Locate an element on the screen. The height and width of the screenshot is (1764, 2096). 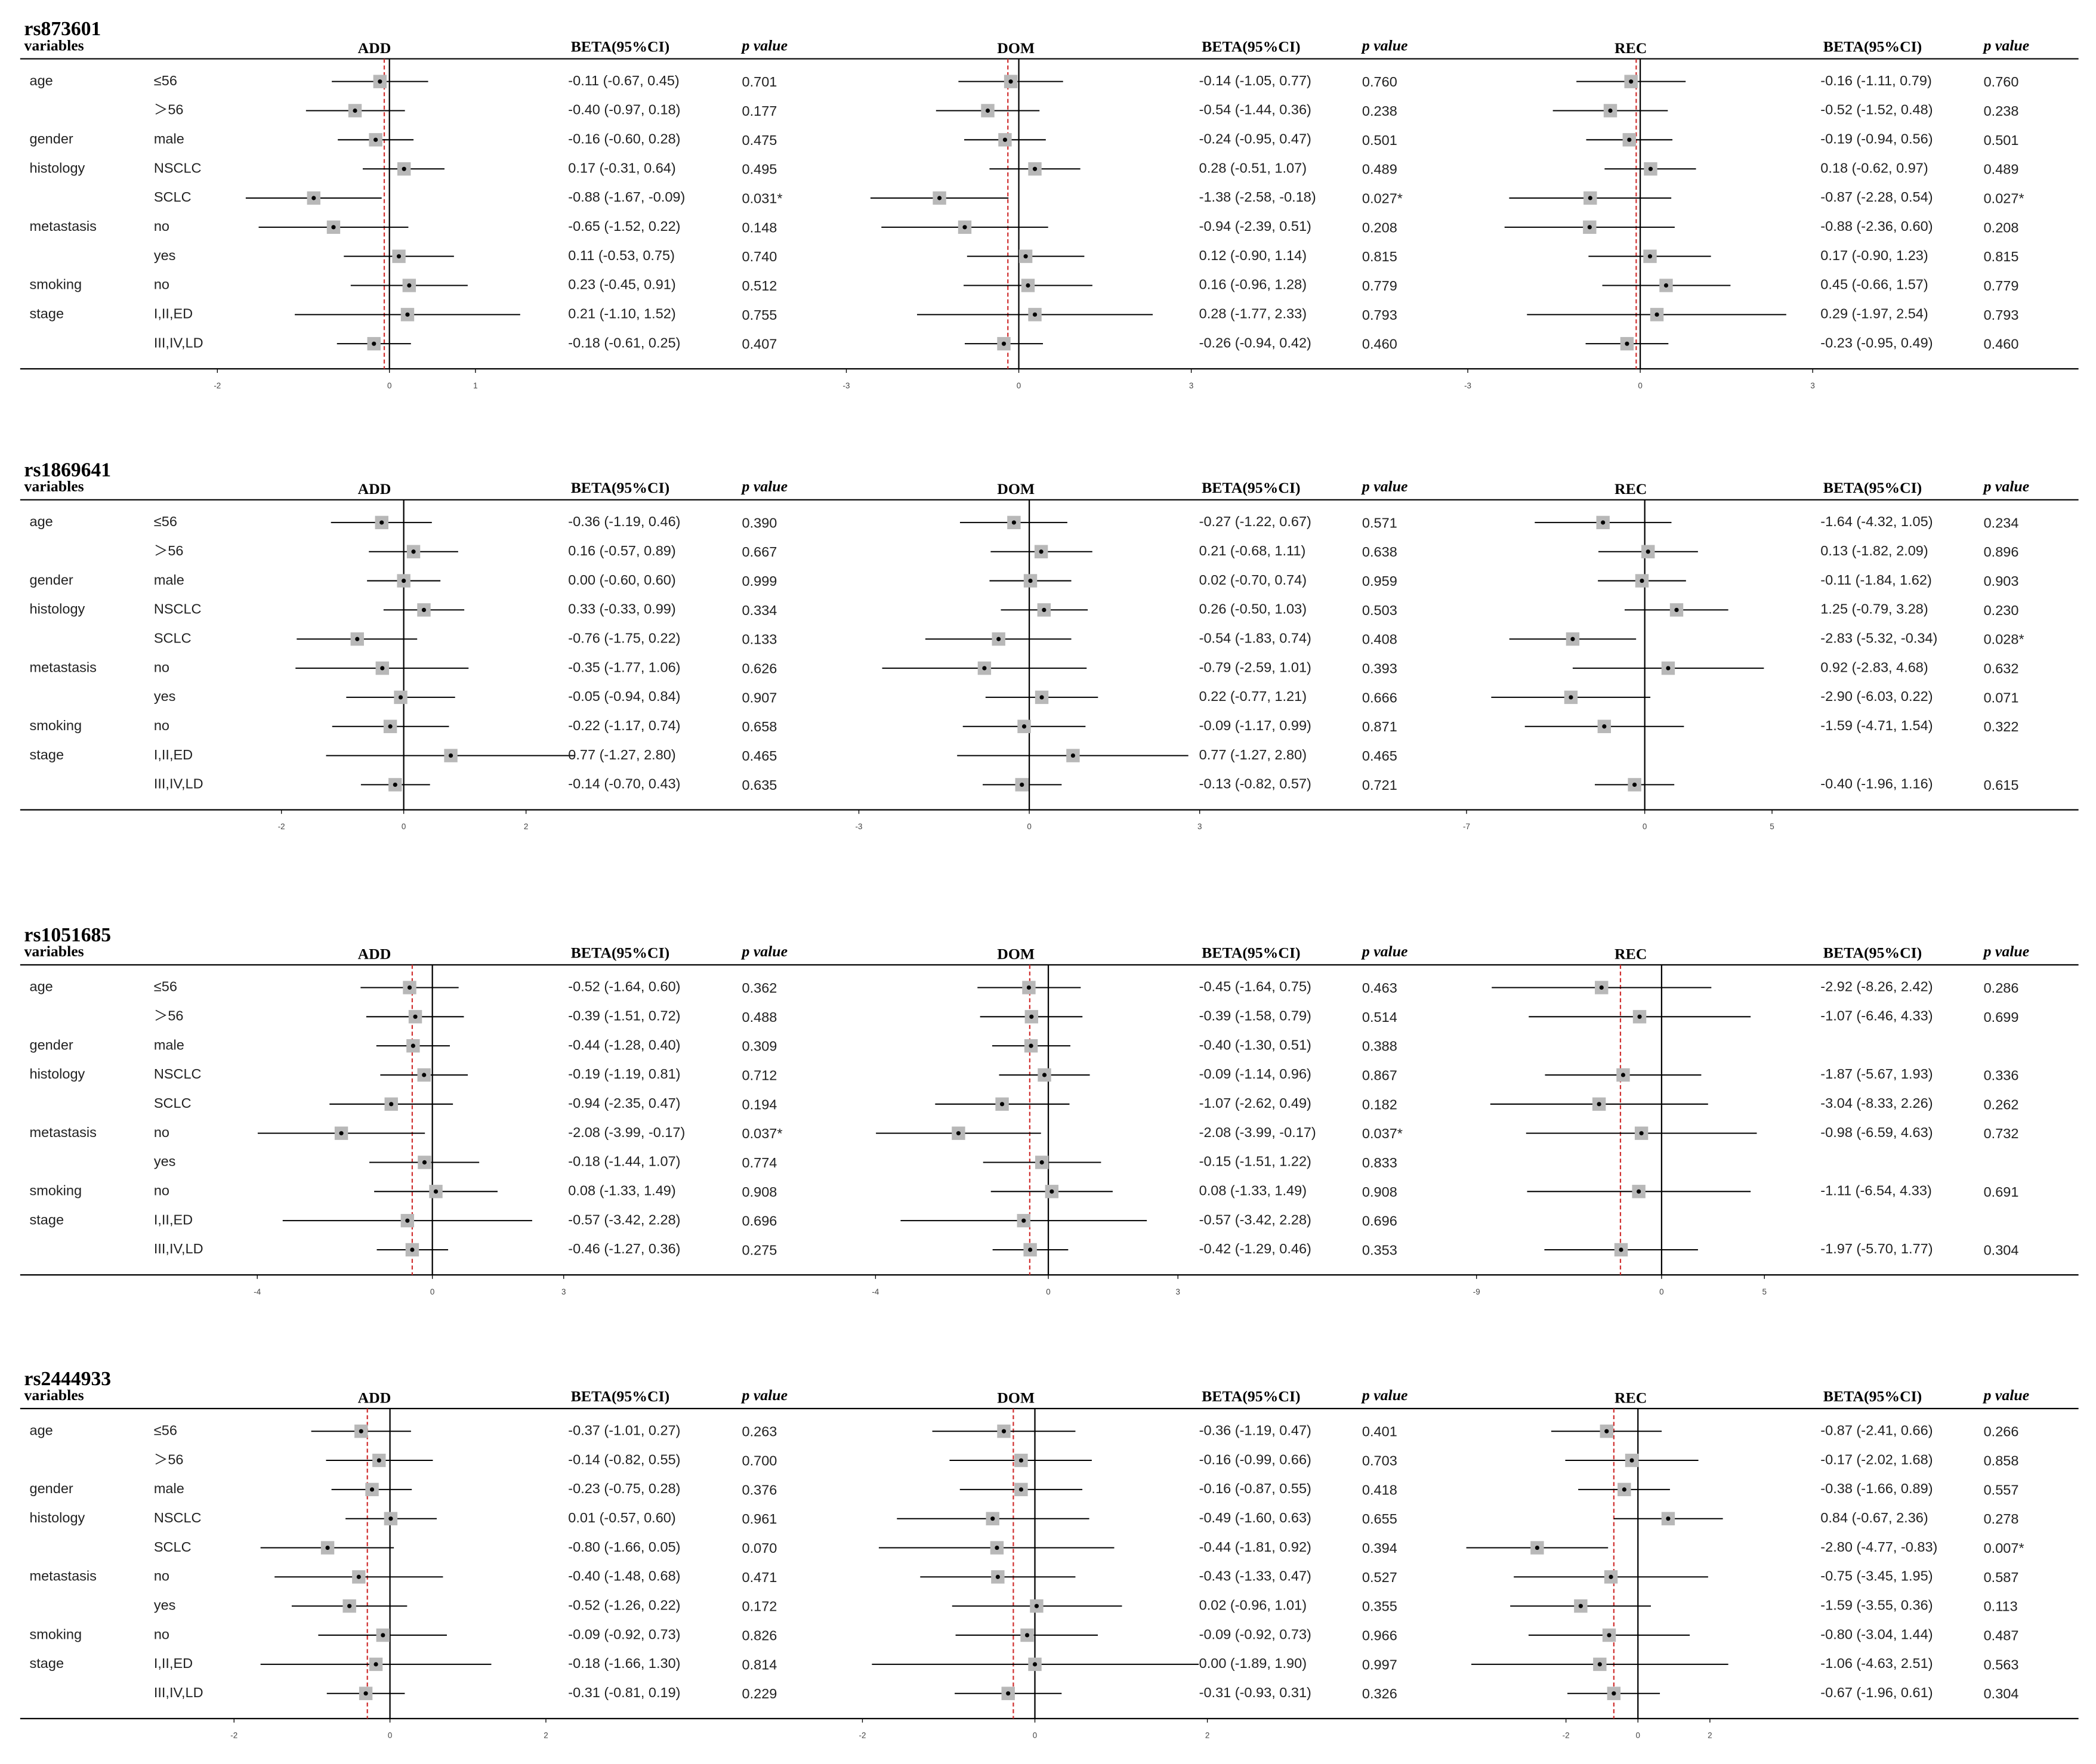
p-value: 0.635 is located at coordinates (759, 785).